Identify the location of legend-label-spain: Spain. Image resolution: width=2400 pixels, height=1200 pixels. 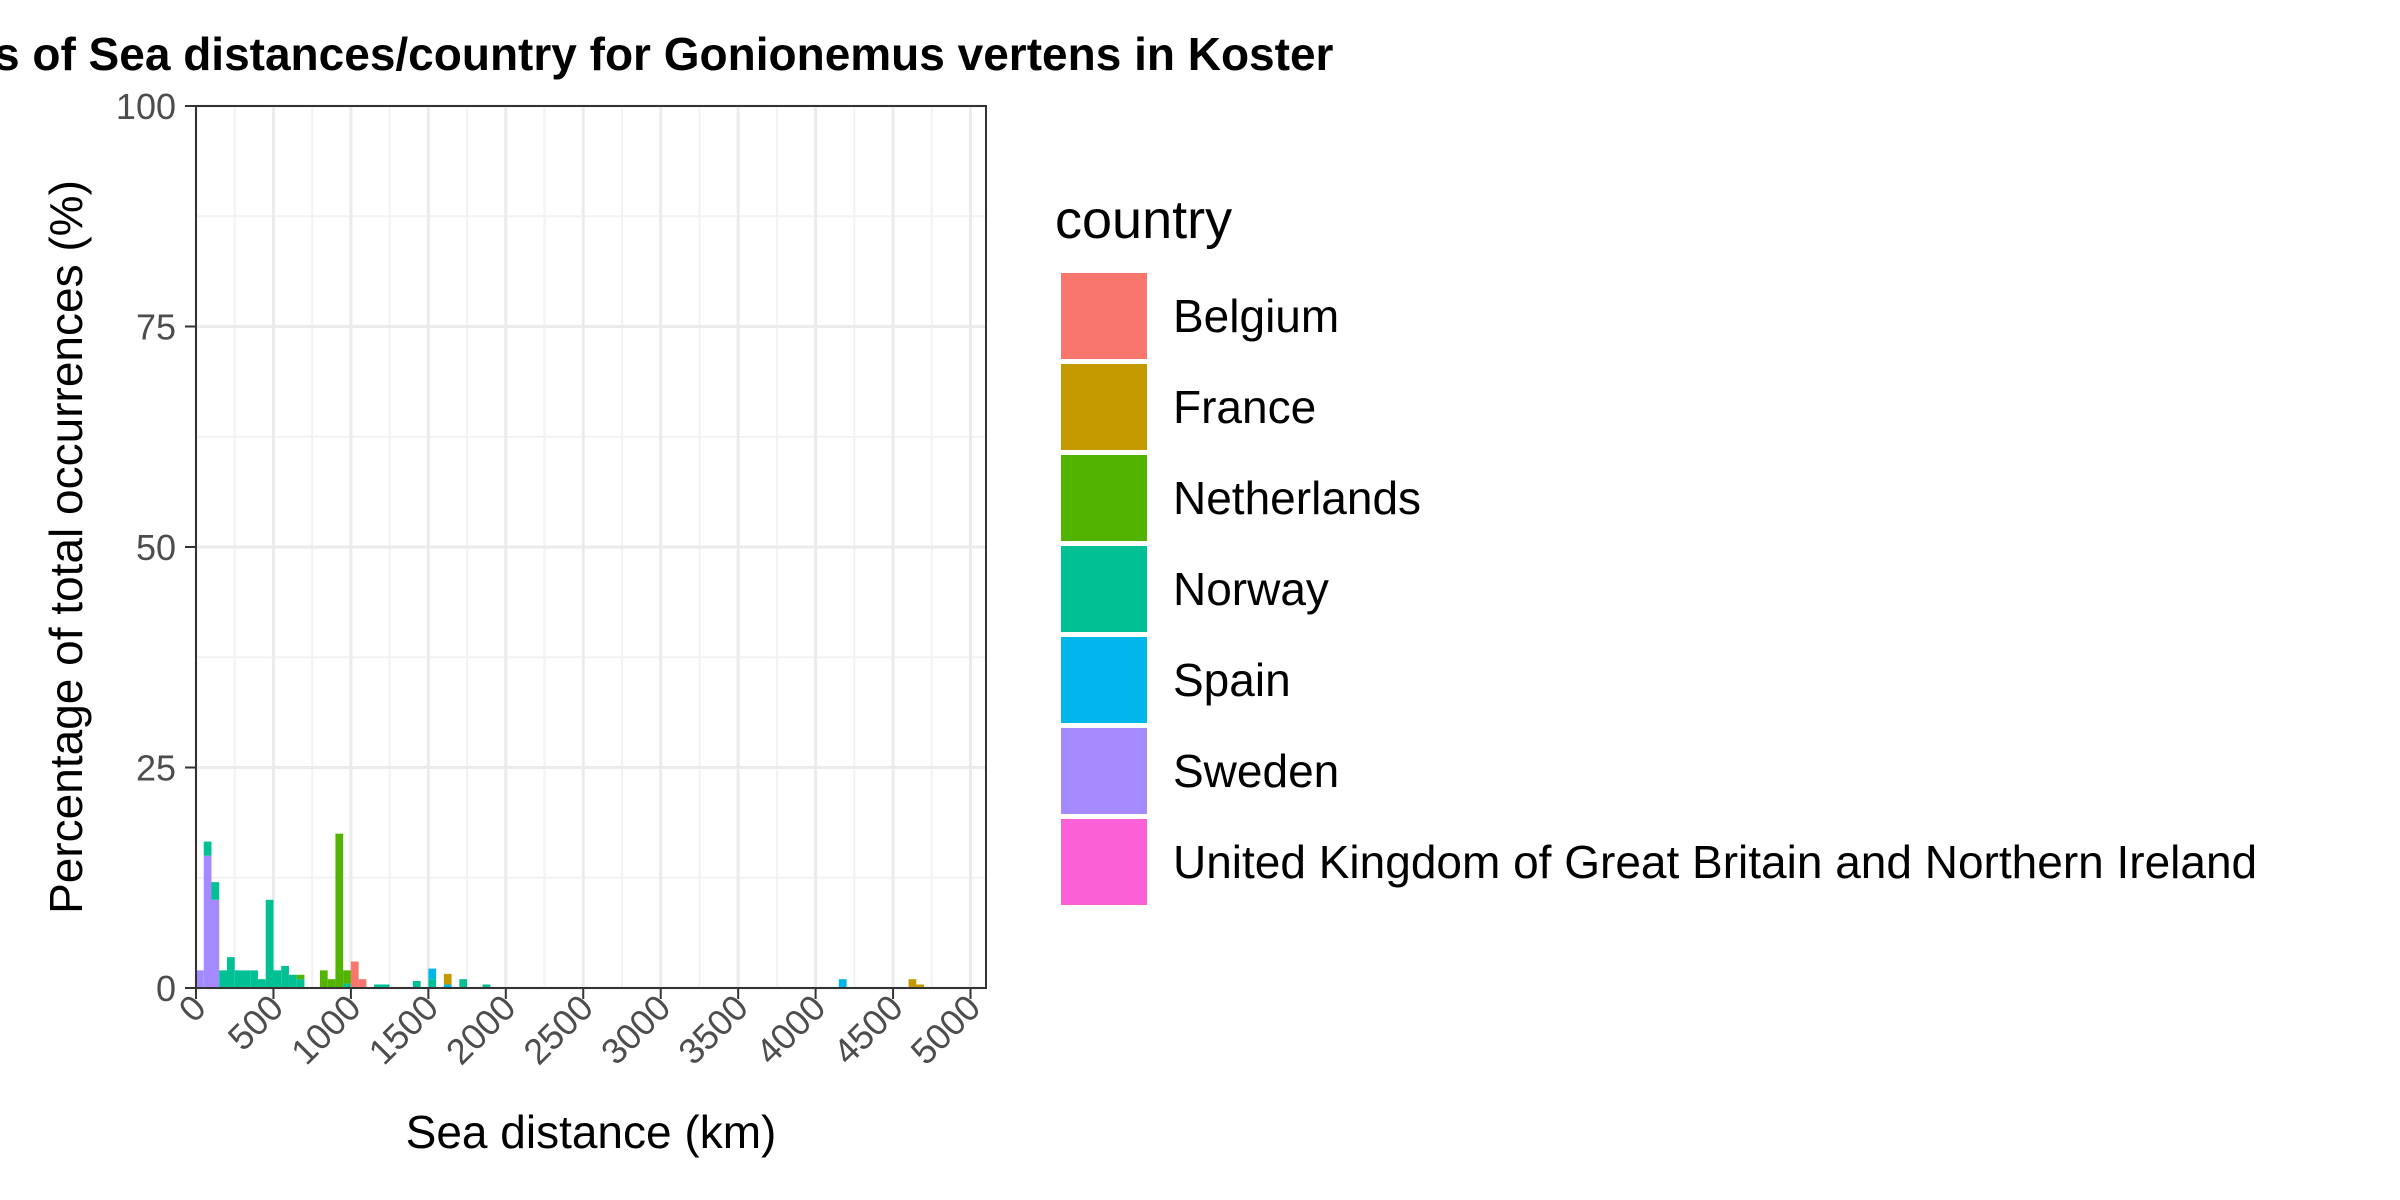
(1232, 680).